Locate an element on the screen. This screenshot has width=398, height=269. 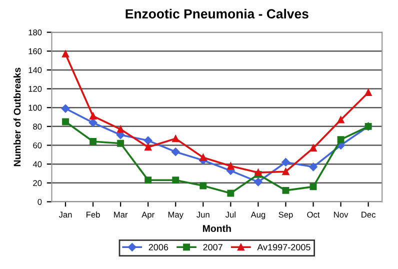
y-tick-label: 40 is located at coordinates (37, 164).